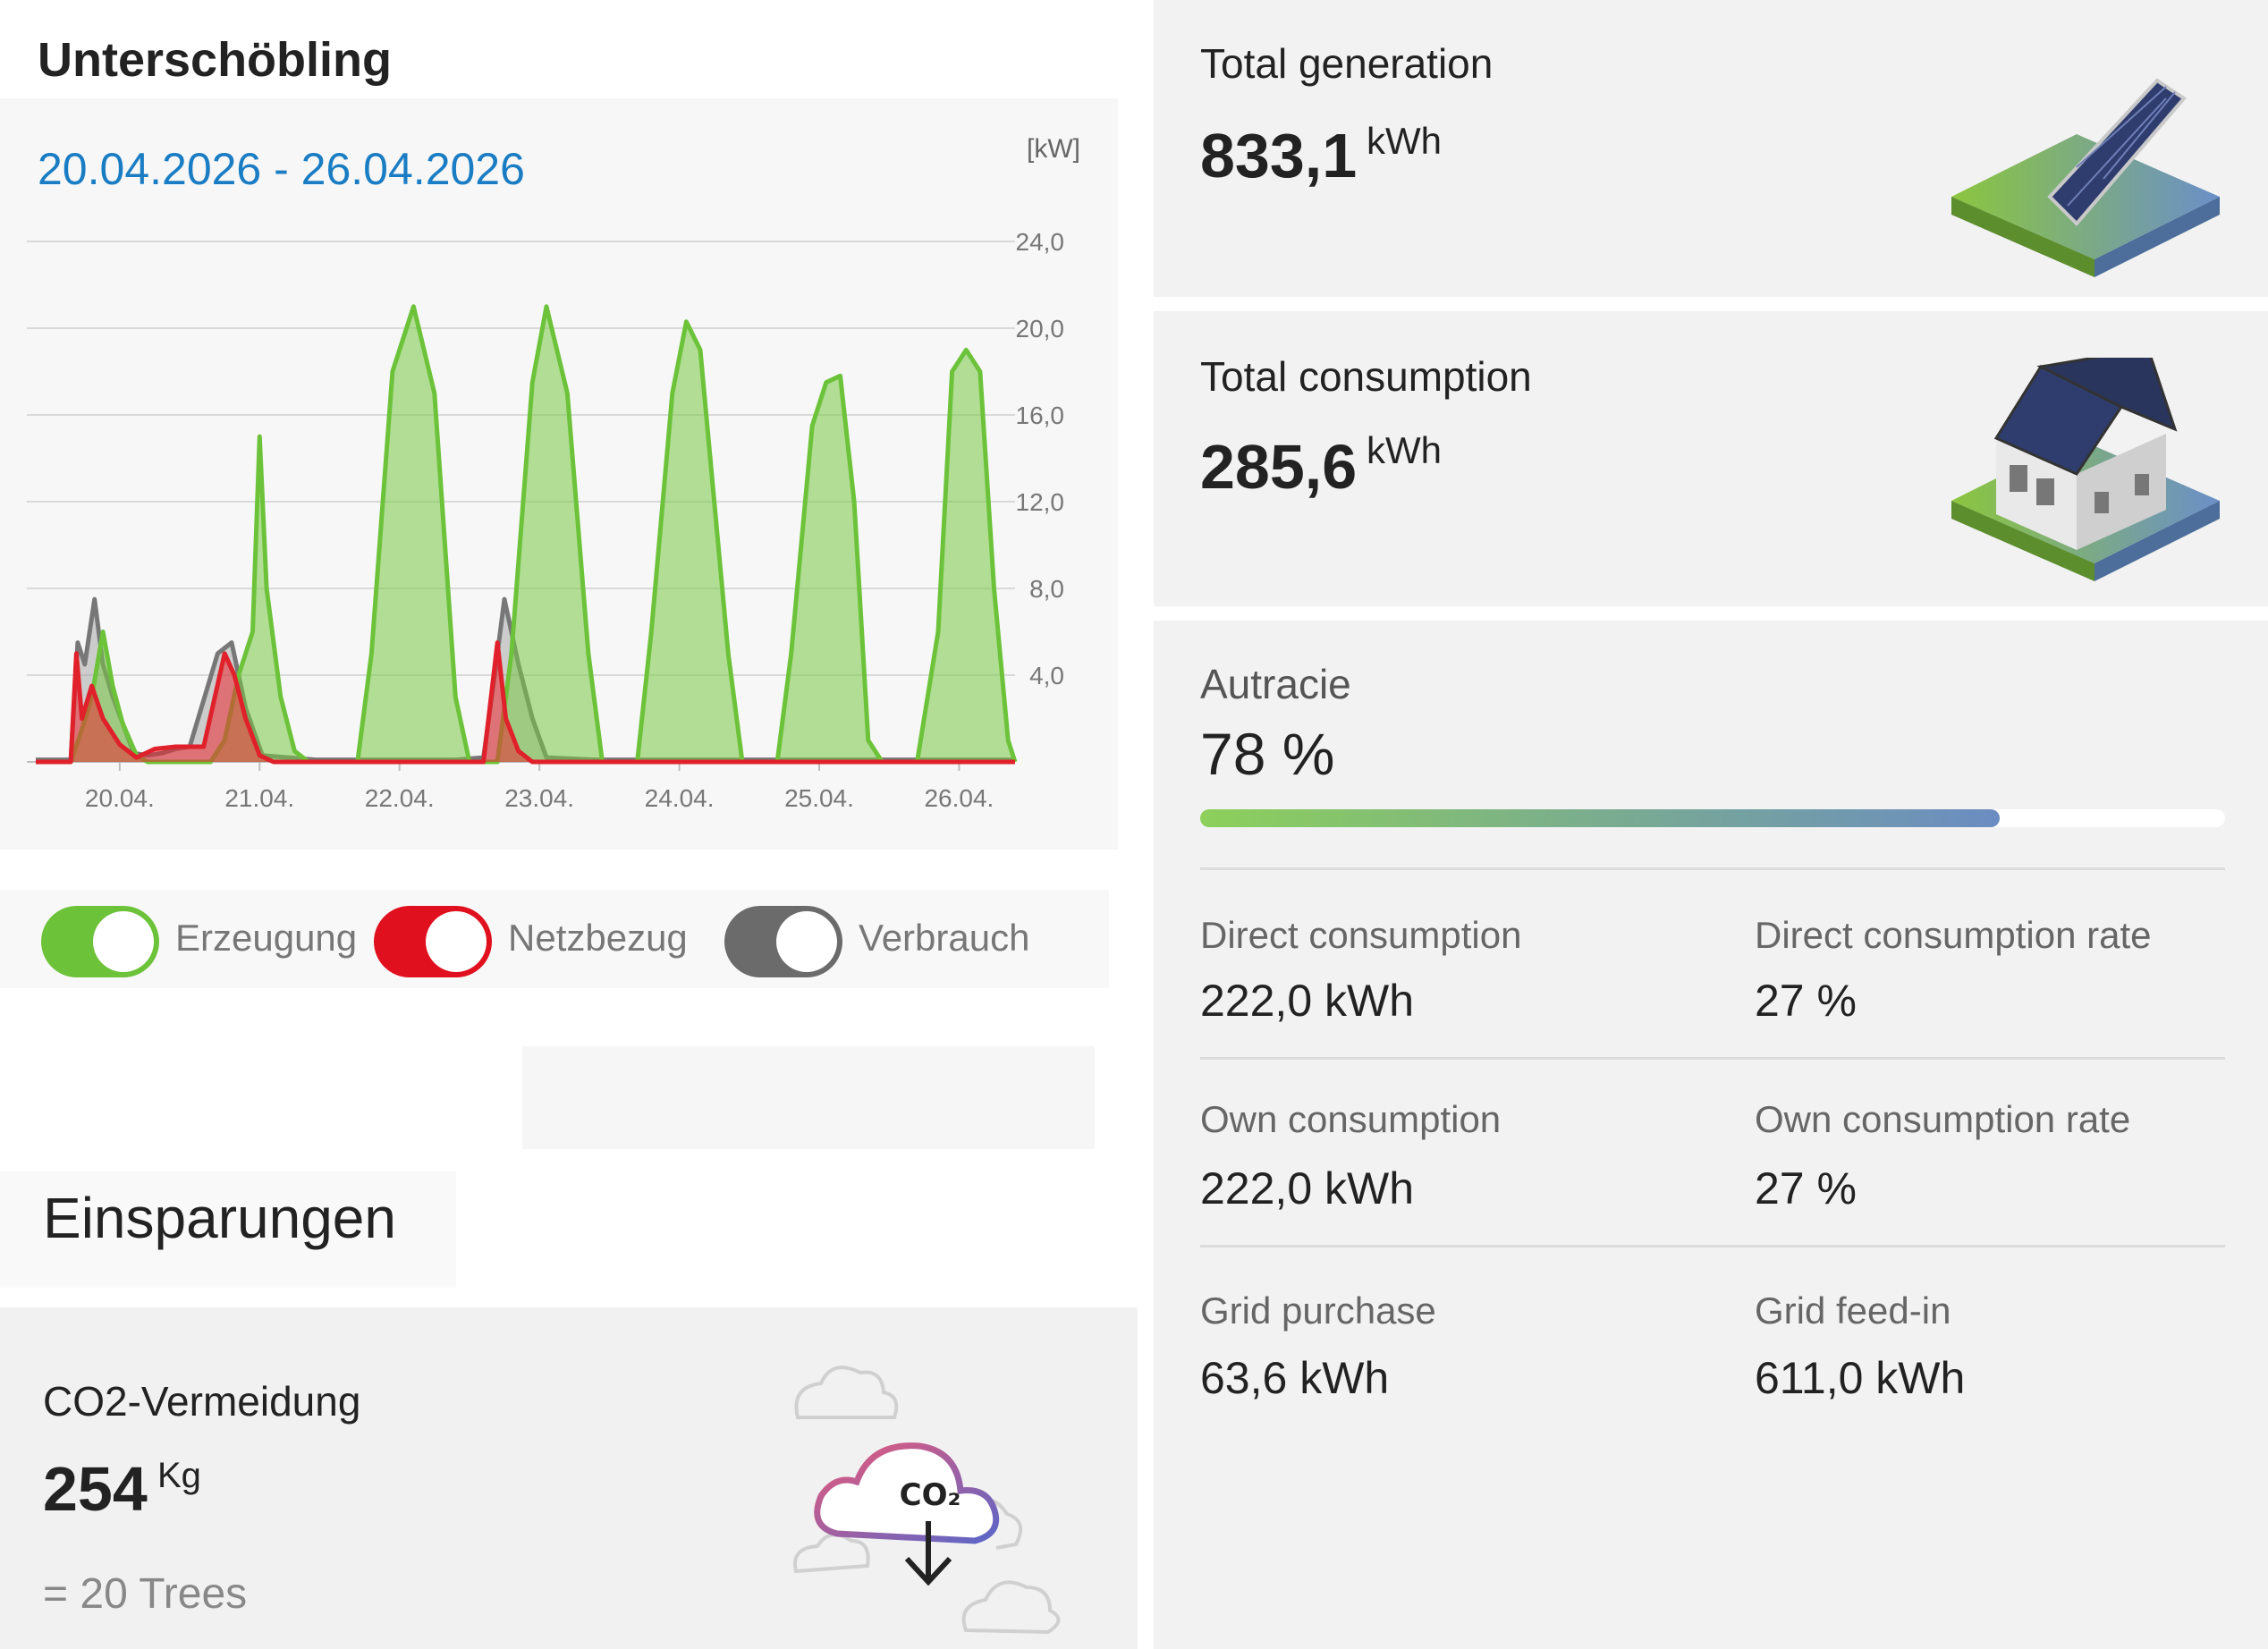 This screenshot has height=1649, width=2268. What do you see at coordinates (598, 938) in the screenshot?
I see `legend-label-netzbezug: Netzbezug` at bounding box center [598, 938].